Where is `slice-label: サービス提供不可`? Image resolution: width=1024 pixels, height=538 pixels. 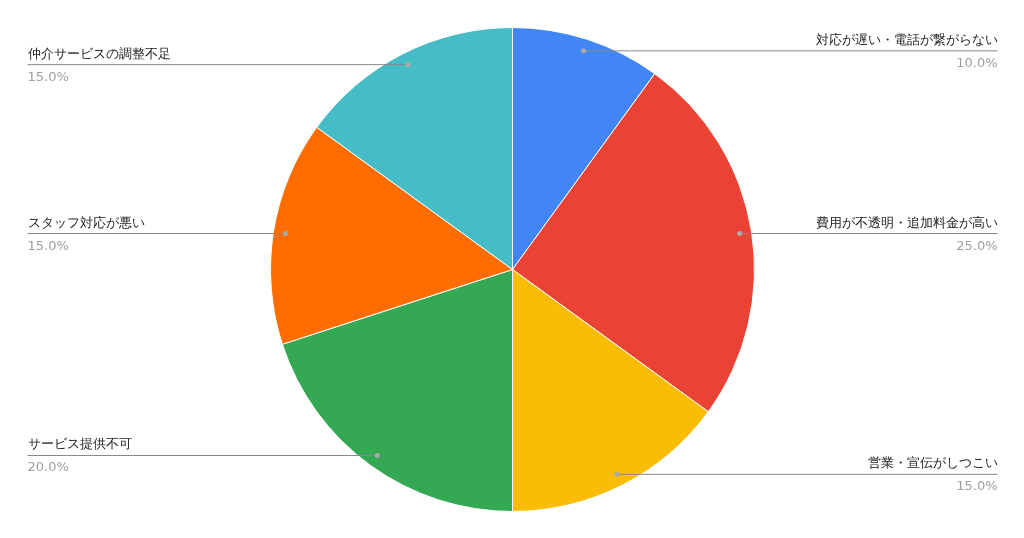
slice-label: サービス提供不可 is located at coordinates (79, 444).